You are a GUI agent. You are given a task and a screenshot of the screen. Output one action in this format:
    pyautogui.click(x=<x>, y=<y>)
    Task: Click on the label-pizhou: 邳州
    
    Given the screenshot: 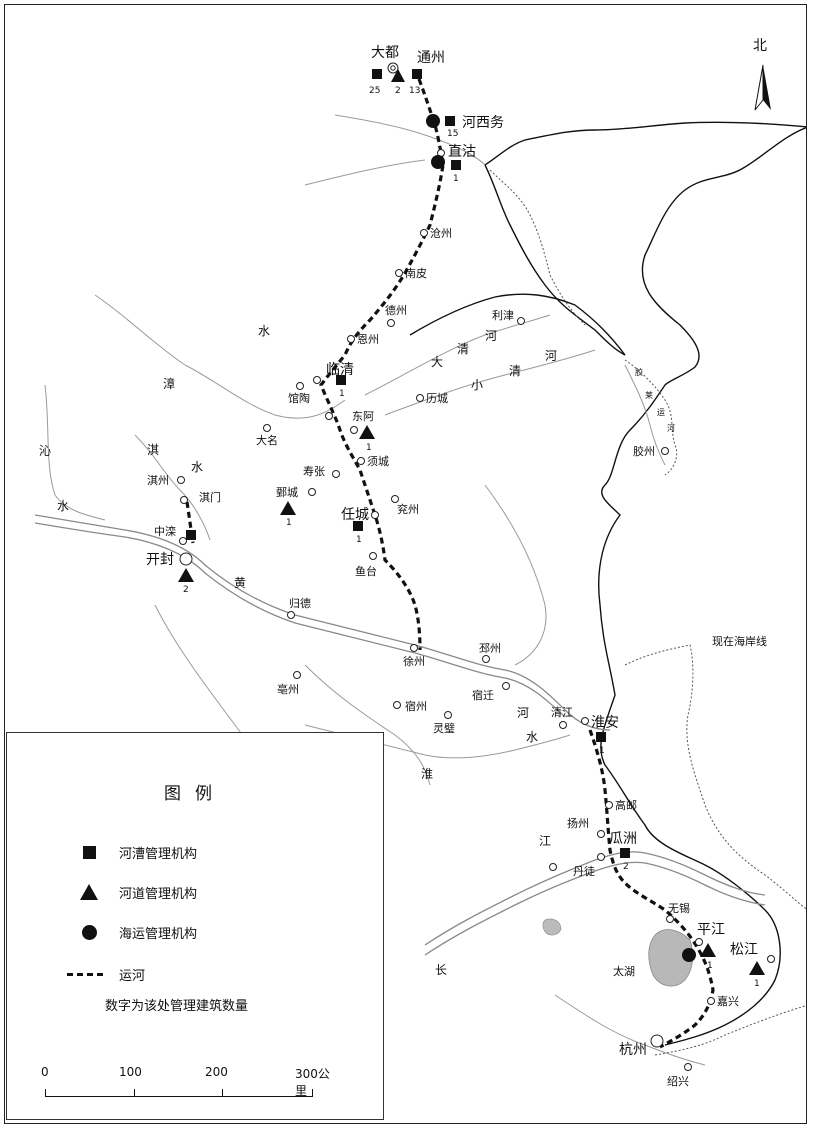 What is the action you would take?
    pyautogui.click(x=490, y=648)
    